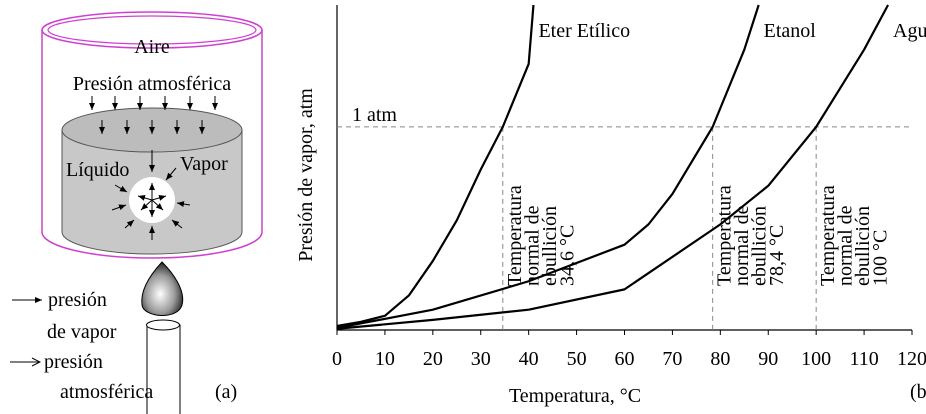 This screenshot has width=926, height=414. What do you see at coordinates (82, 332) in the screenshot?
I see `legend-label: de vapor` at bounding box center [82, 332].